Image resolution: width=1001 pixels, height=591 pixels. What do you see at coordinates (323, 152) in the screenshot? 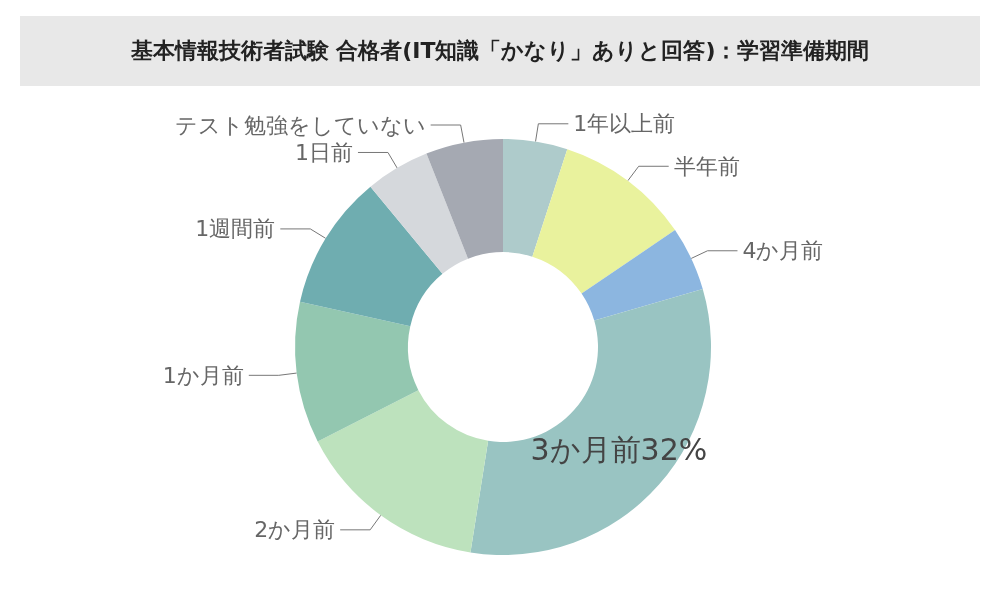
I see `slice-label: 1日前` at bounding box center [323, 152].